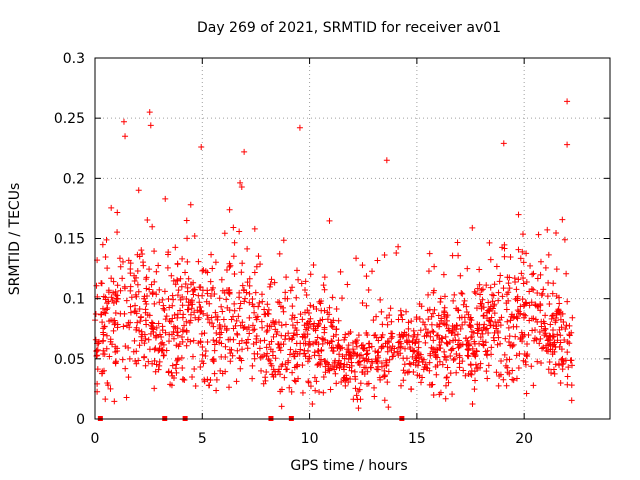  Describe the element at coordinates (69, 119) in the screenshot. I see `y-tick-label: 0.25` at that location.